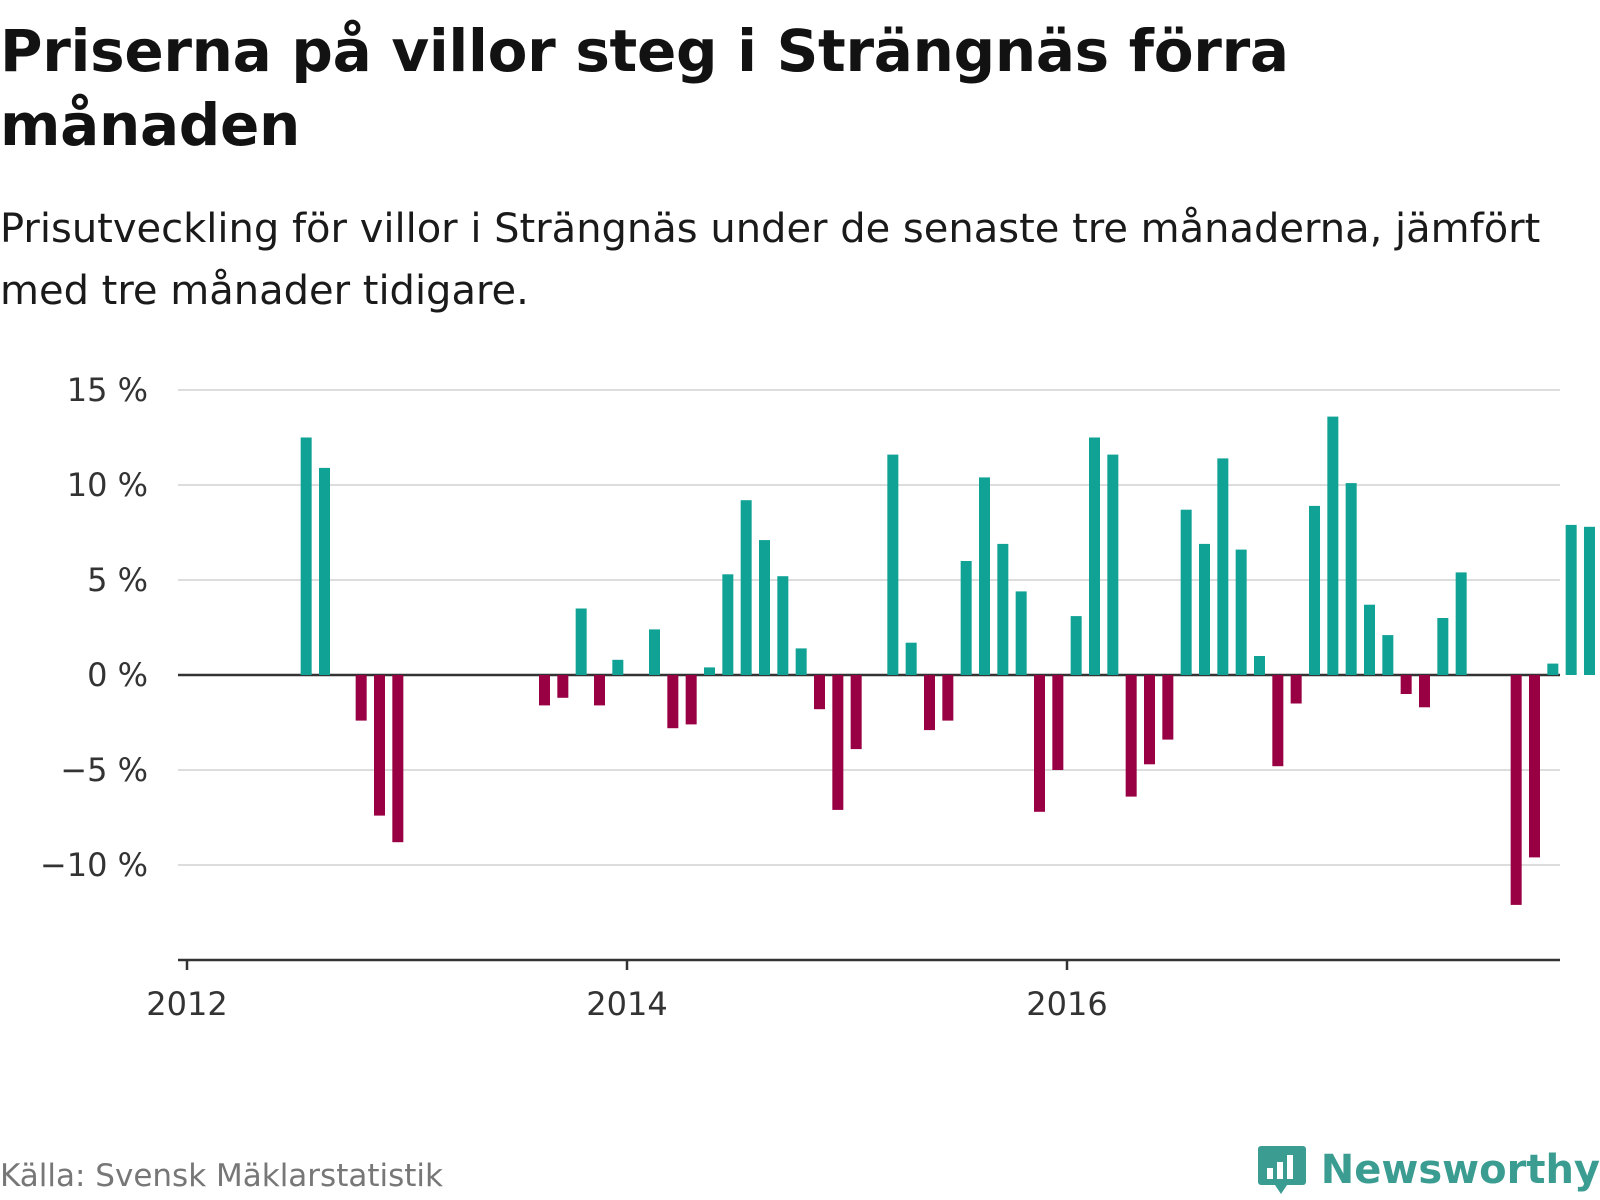  What do you see at coordinates (117, 675) in the screenshot?
I see `y-tick-label: 0 %` at bounding box center [117, 675].